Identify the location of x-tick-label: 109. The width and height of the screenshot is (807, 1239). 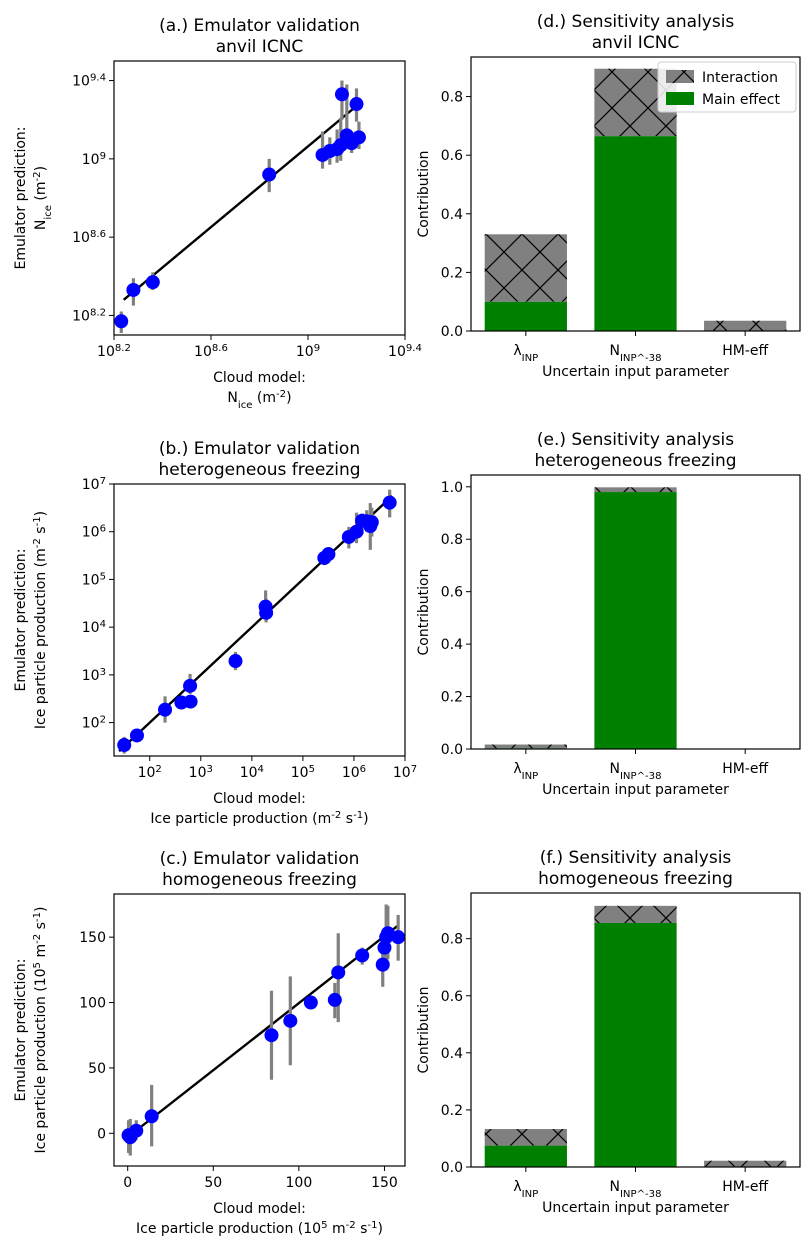
(308, 352).